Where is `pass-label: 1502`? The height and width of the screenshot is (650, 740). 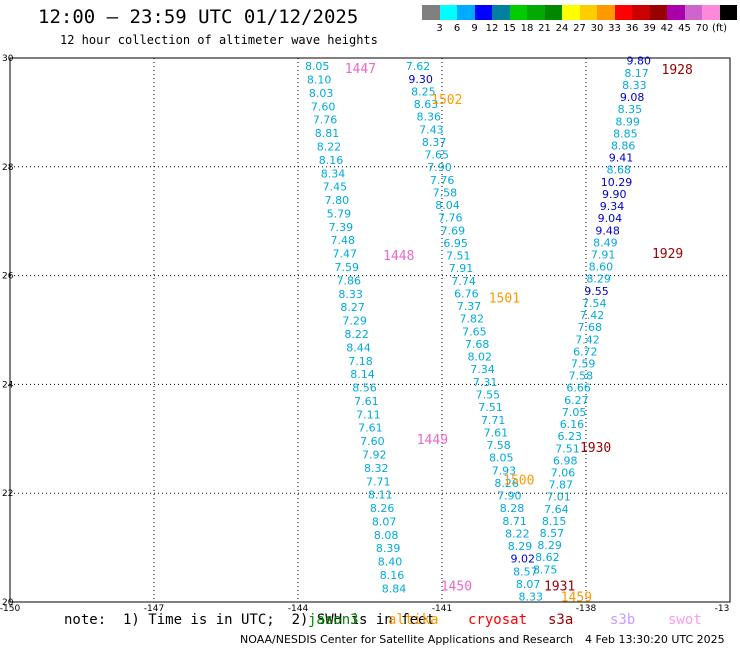 pass-label: 1502 is located at coordinates (446, 100).